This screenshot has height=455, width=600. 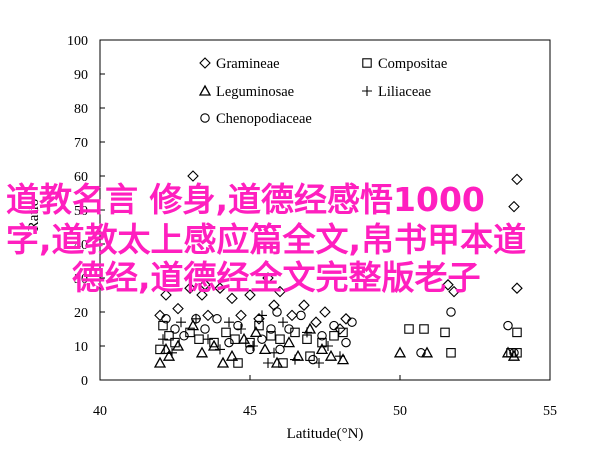 I want to click on y-tick-label: 50, so click(x=81, y=211).